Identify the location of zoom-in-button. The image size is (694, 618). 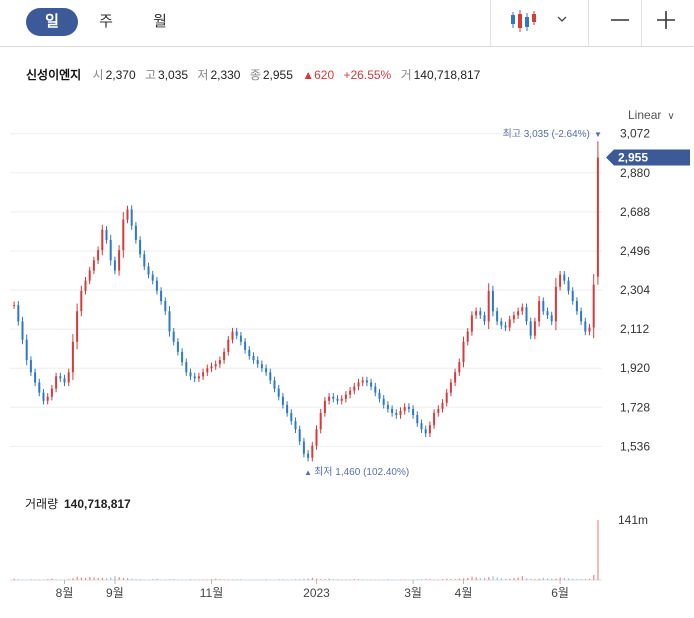
(669, 23).